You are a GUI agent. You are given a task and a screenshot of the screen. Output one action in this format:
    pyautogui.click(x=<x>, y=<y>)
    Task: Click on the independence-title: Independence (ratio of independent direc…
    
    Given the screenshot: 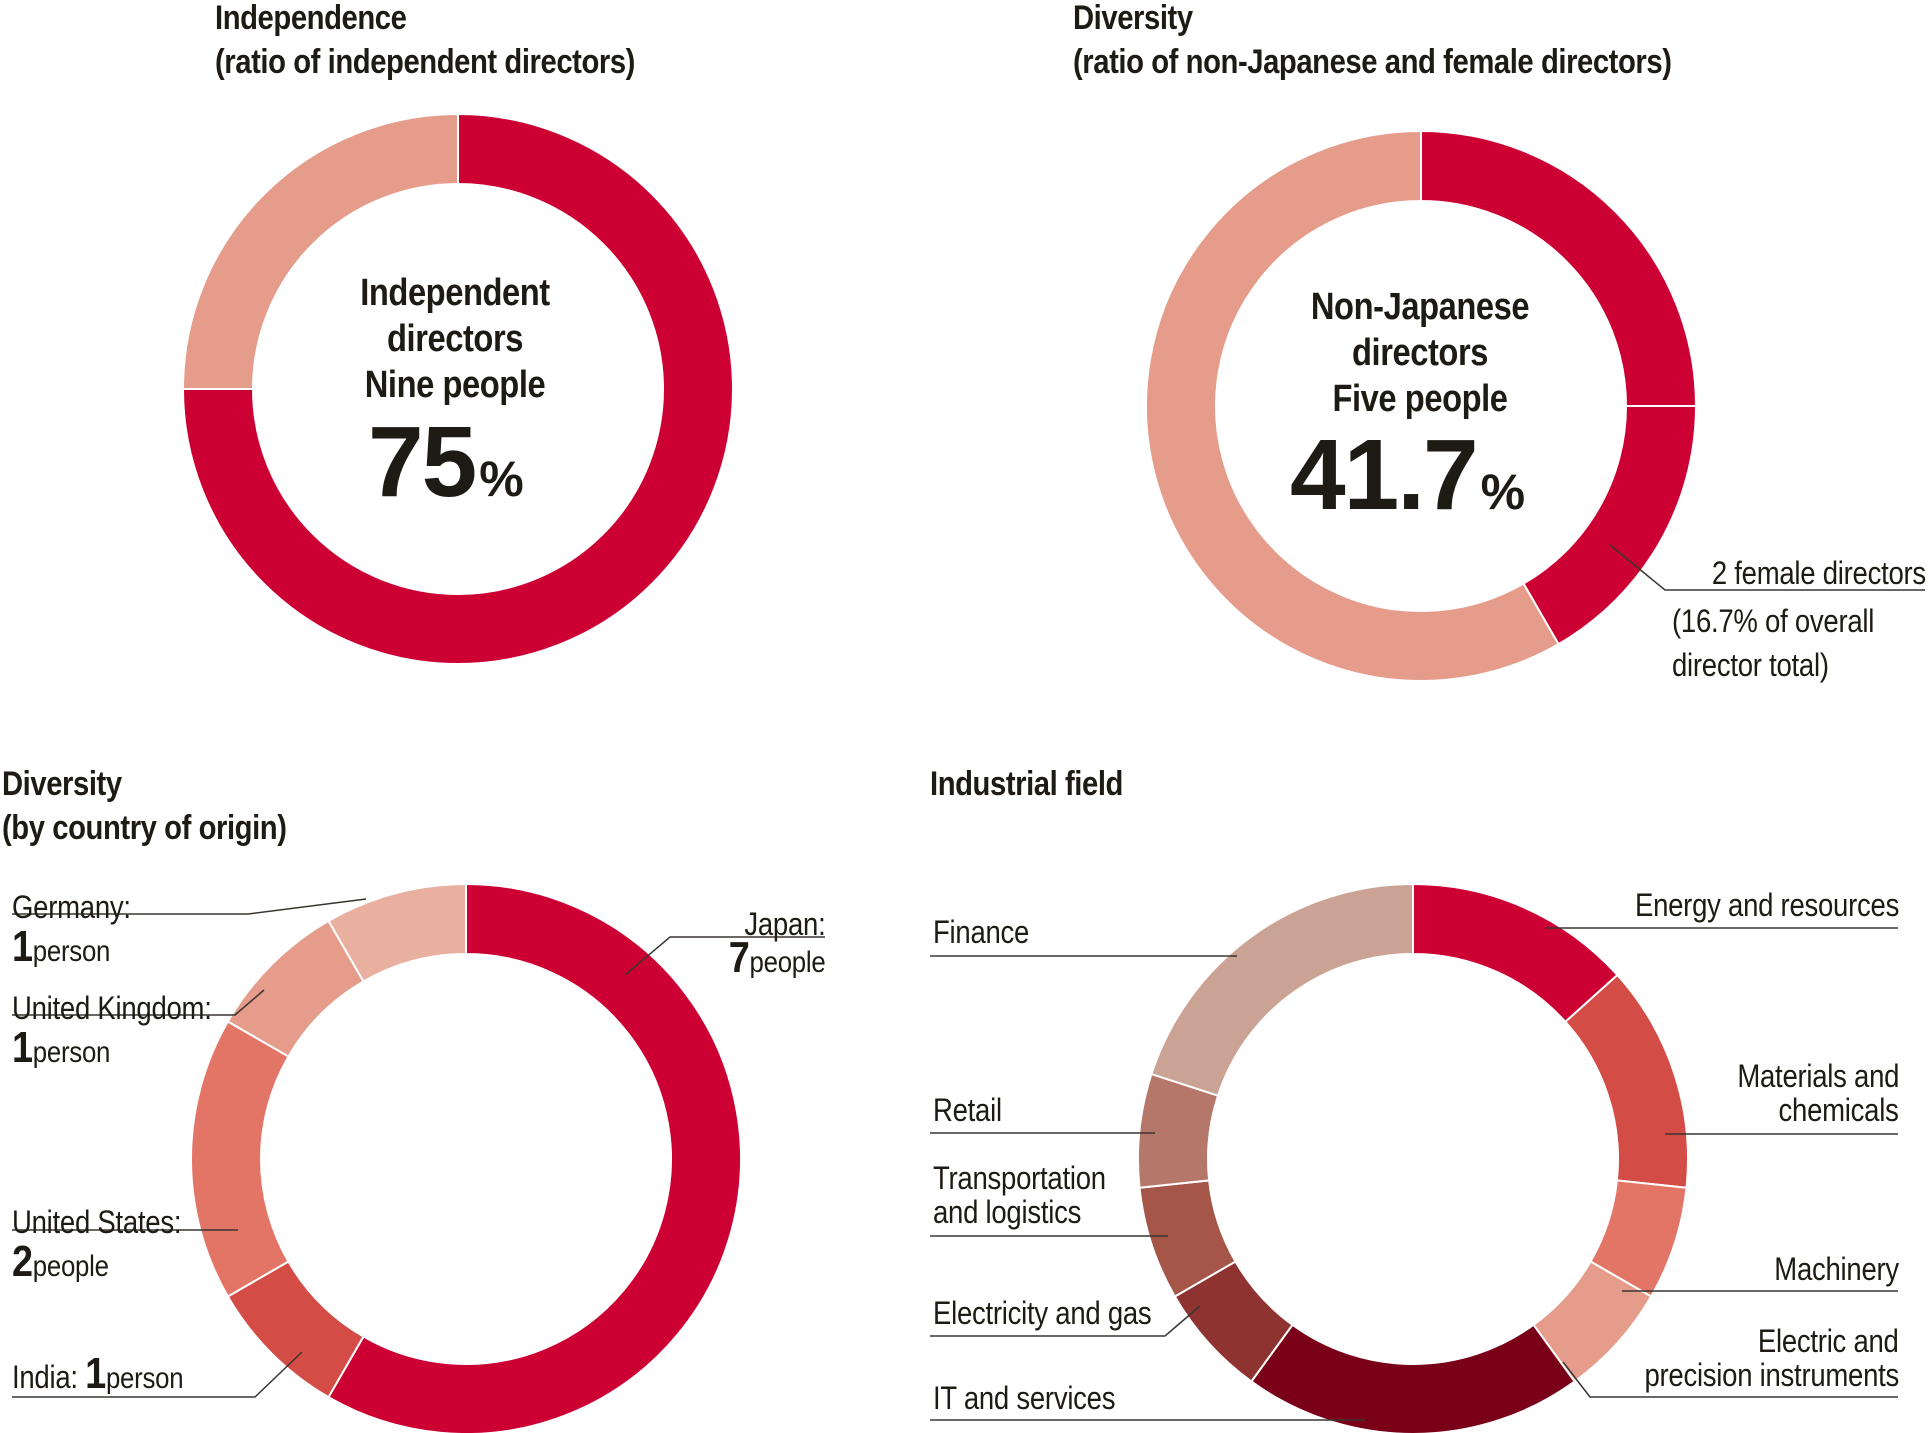 What is the action you would take?
    pyautogui.click(x=425, y=42)
    